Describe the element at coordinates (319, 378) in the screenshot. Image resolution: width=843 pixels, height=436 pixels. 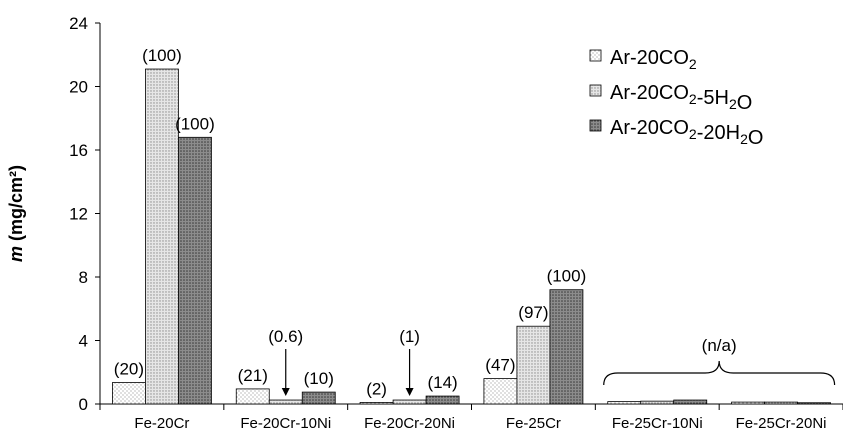
I see `data-label: (10)` at that location.